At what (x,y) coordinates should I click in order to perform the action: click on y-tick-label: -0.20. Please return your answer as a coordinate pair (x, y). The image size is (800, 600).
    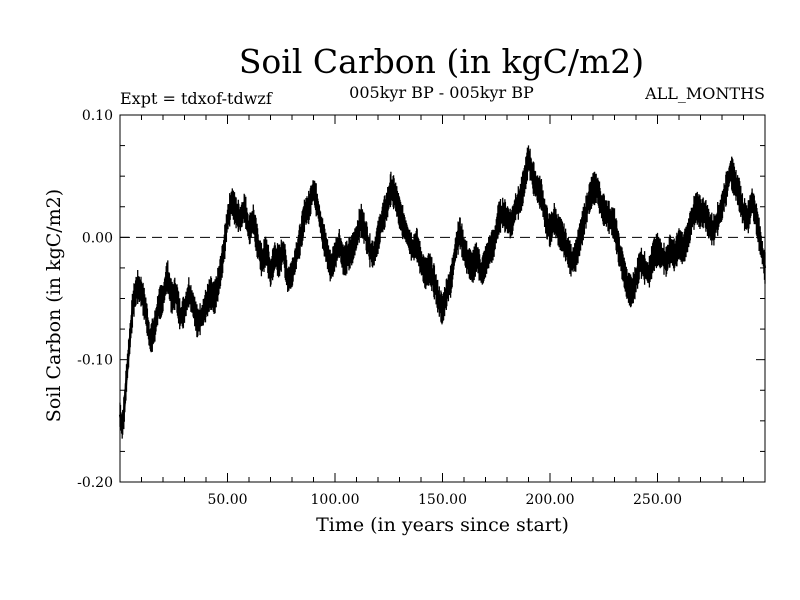
    Looking at the image, I should click on (95, 483).